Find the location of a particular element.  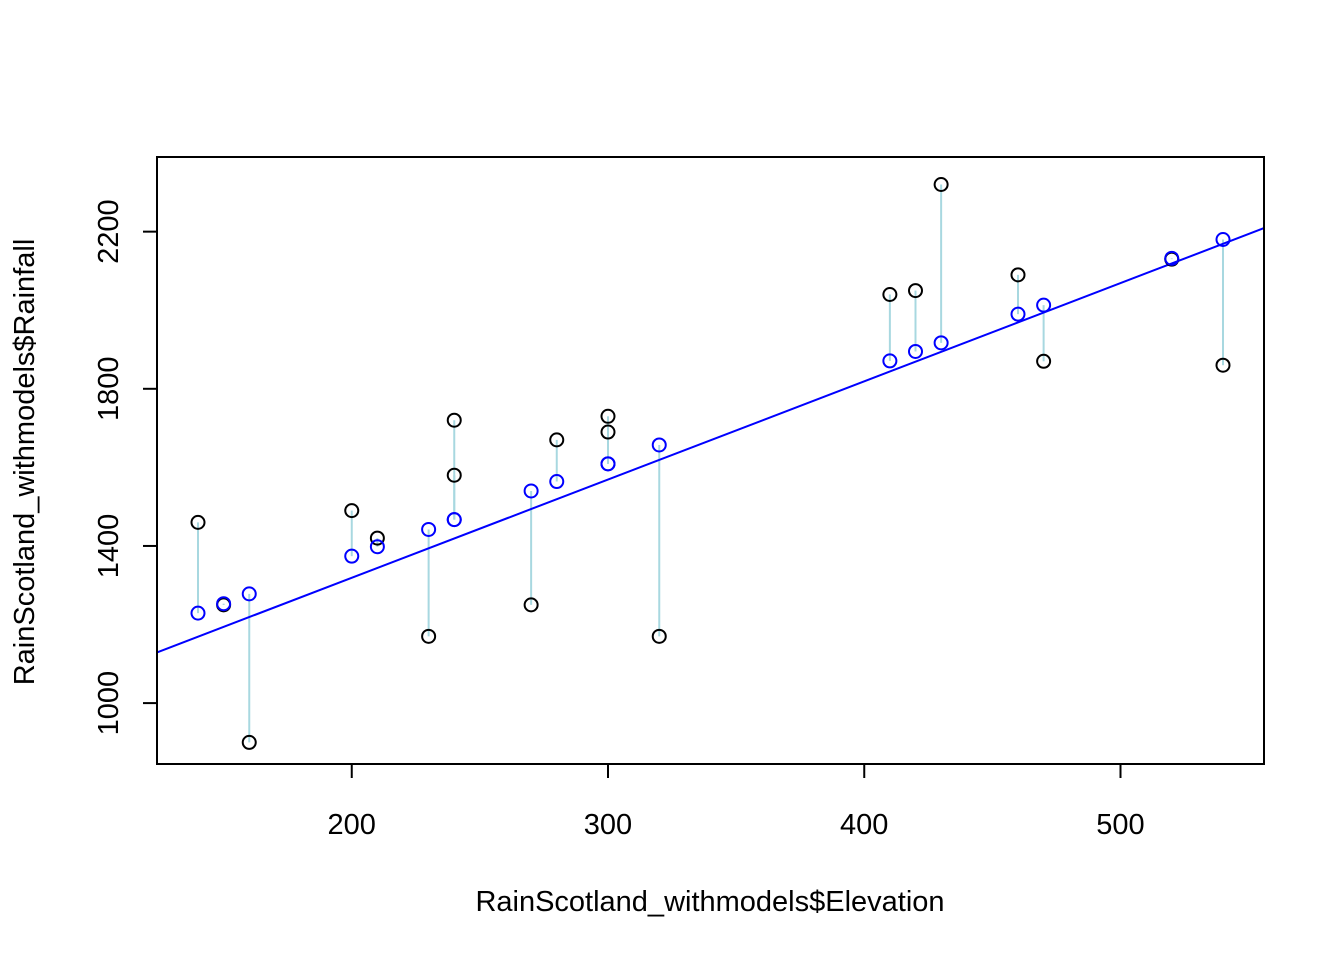

x-tick-label: 500 is located at coordinates (1120, 825).